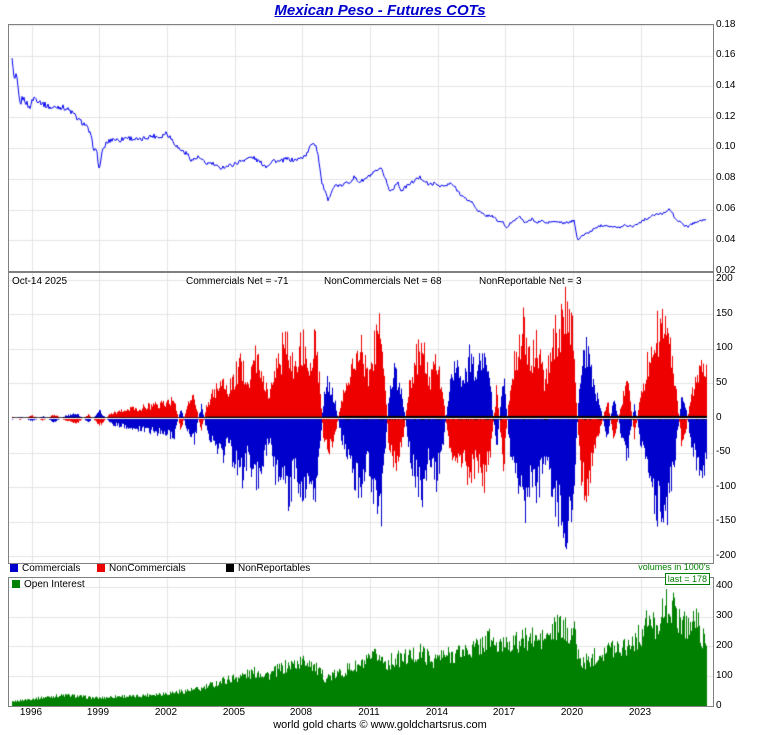  Describe the element at coordinates (274, 568) in the screenshot. I see `legend-nonreportables-label: NonReportables` at that location.